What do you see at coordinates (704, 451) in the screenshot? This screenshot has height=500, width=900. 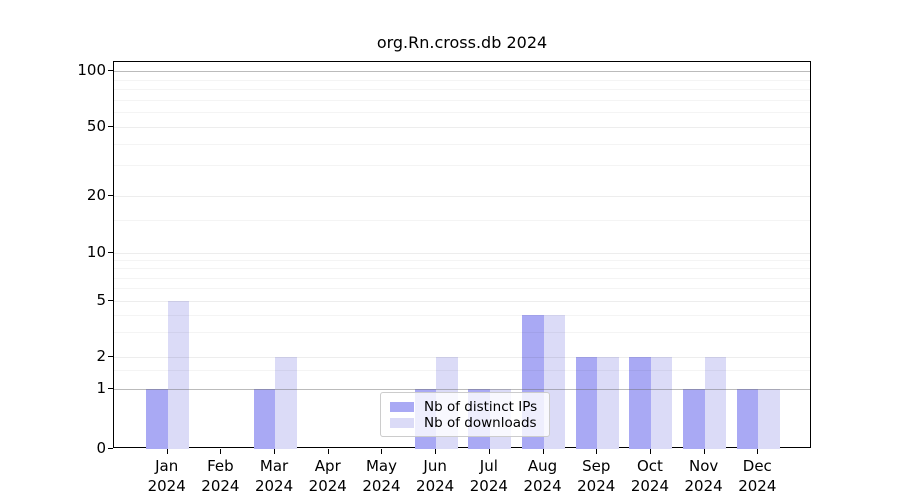 I see `x-tick-mark-nov` at bounding box center [704, 451].